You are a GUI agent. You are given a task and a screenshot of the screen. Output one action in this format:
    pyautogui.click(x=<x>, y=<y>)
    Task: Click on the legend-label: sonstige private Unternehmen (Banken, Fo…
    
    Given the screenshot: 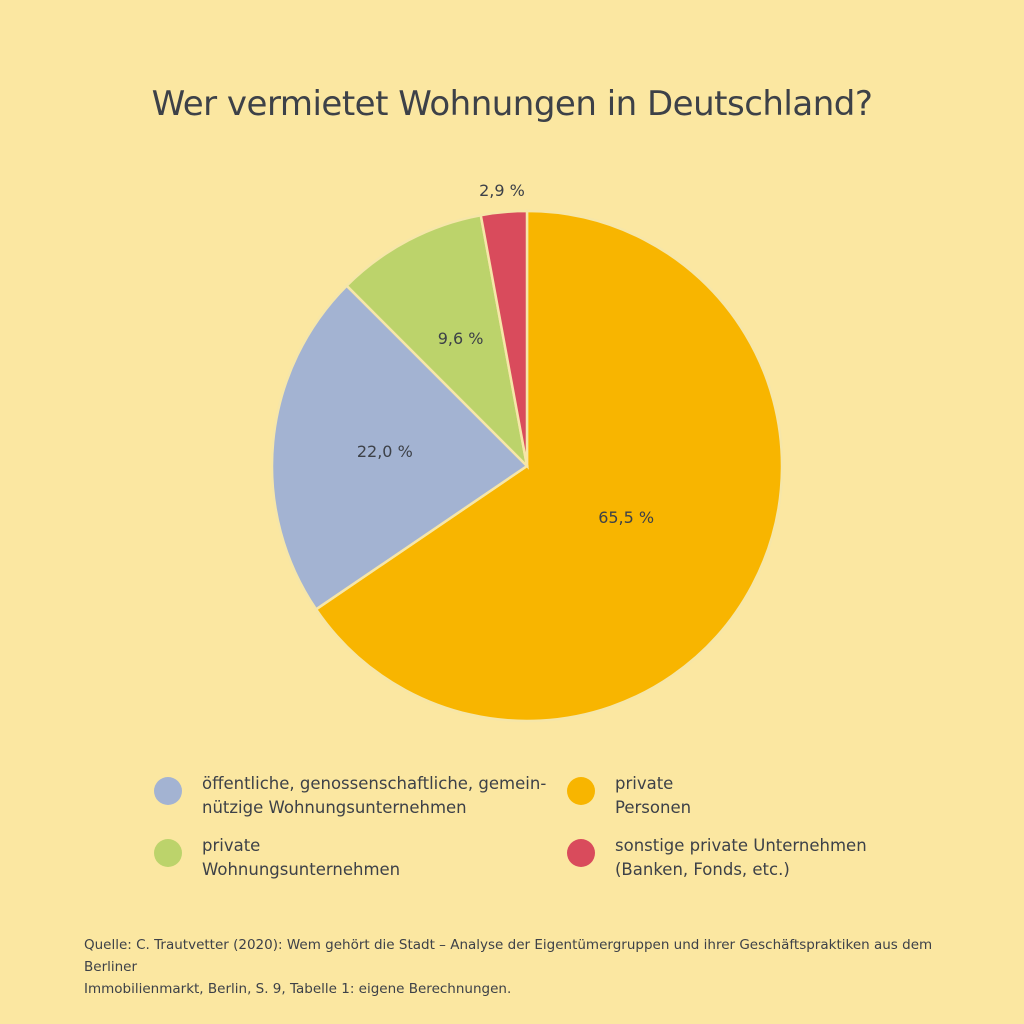 What is the action you would take?
    pyautogui.click(x=741, y=857)
    